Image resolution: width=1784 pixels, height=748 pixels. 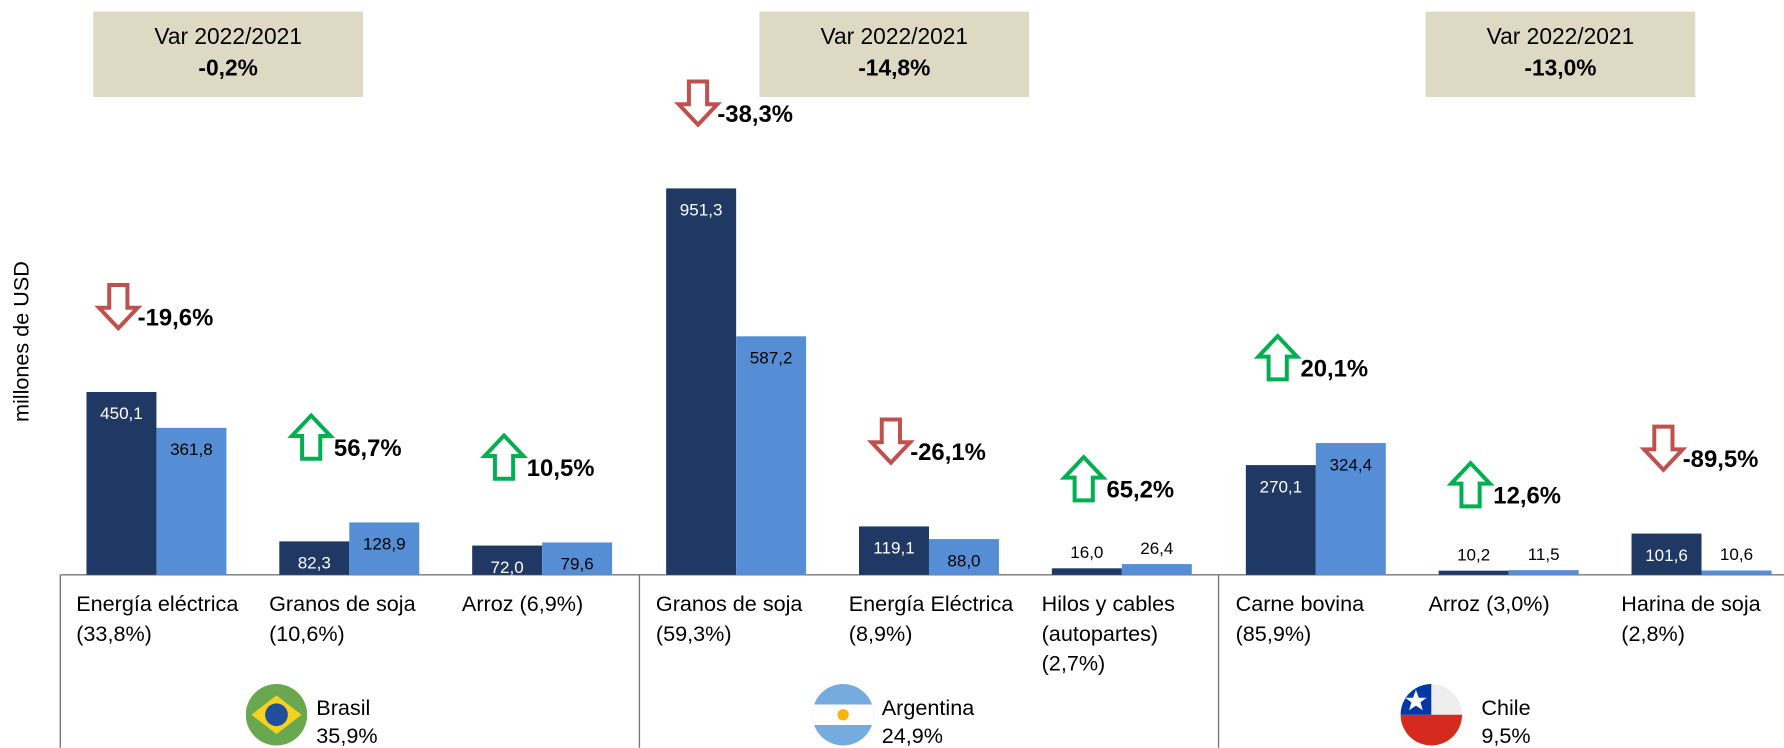 What do you see at coordinates (176, 317) in the screenshot?
I see `change-label: -19,6%` at bounding box center [176, 317].